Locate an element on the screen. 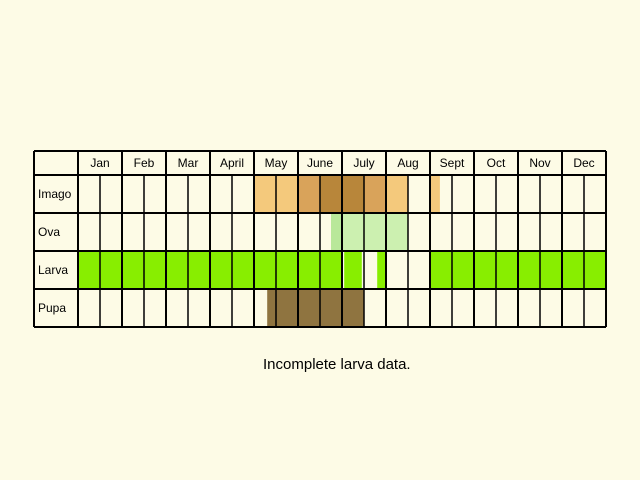  month-header-aug: Aug is located at coordinates (407, 163).